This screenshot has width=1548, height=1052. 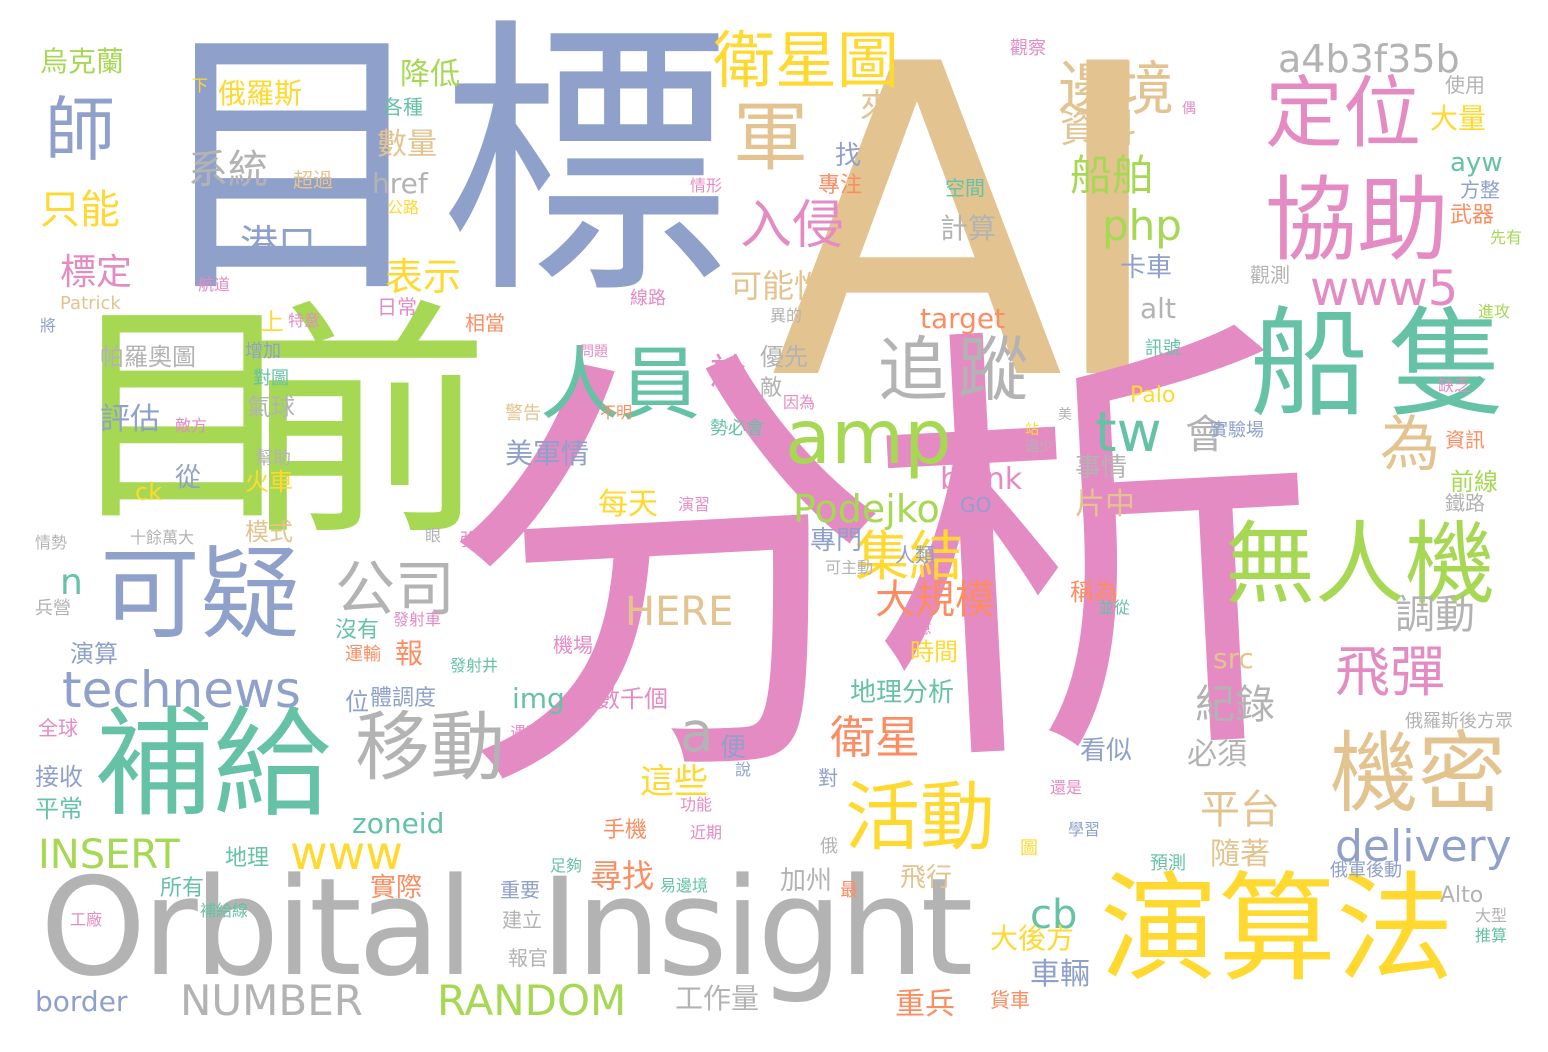 What do you see at coordinates (191, 425) in the screenshot?
I see `word: 敵方` at bounding box center [191, 425].